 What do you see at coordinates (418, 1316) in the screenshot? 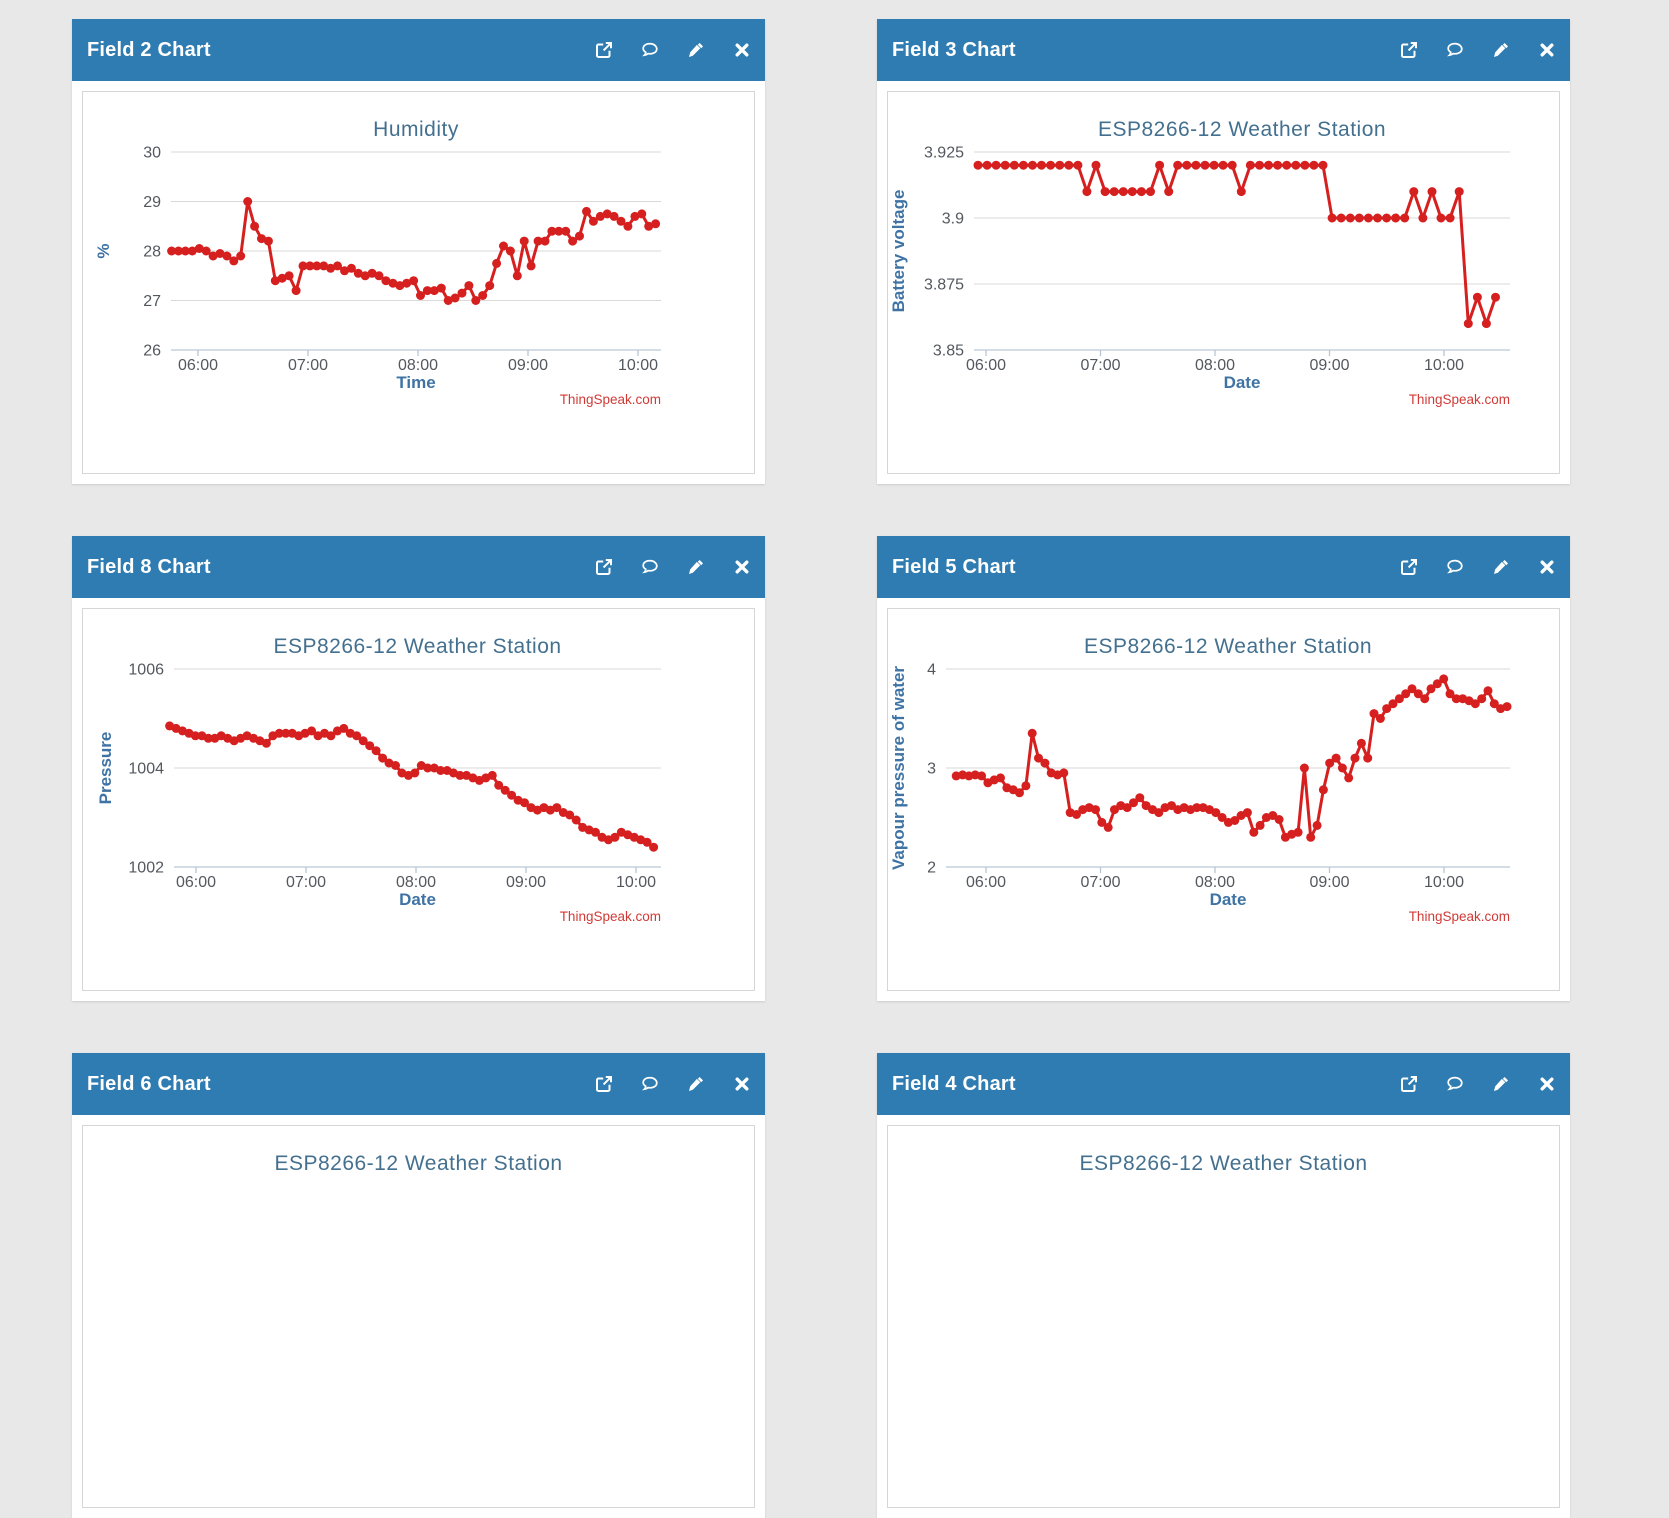
I see `field6-chart: ESP8266-12 Weather Station` at bounding box center [418, 1316].